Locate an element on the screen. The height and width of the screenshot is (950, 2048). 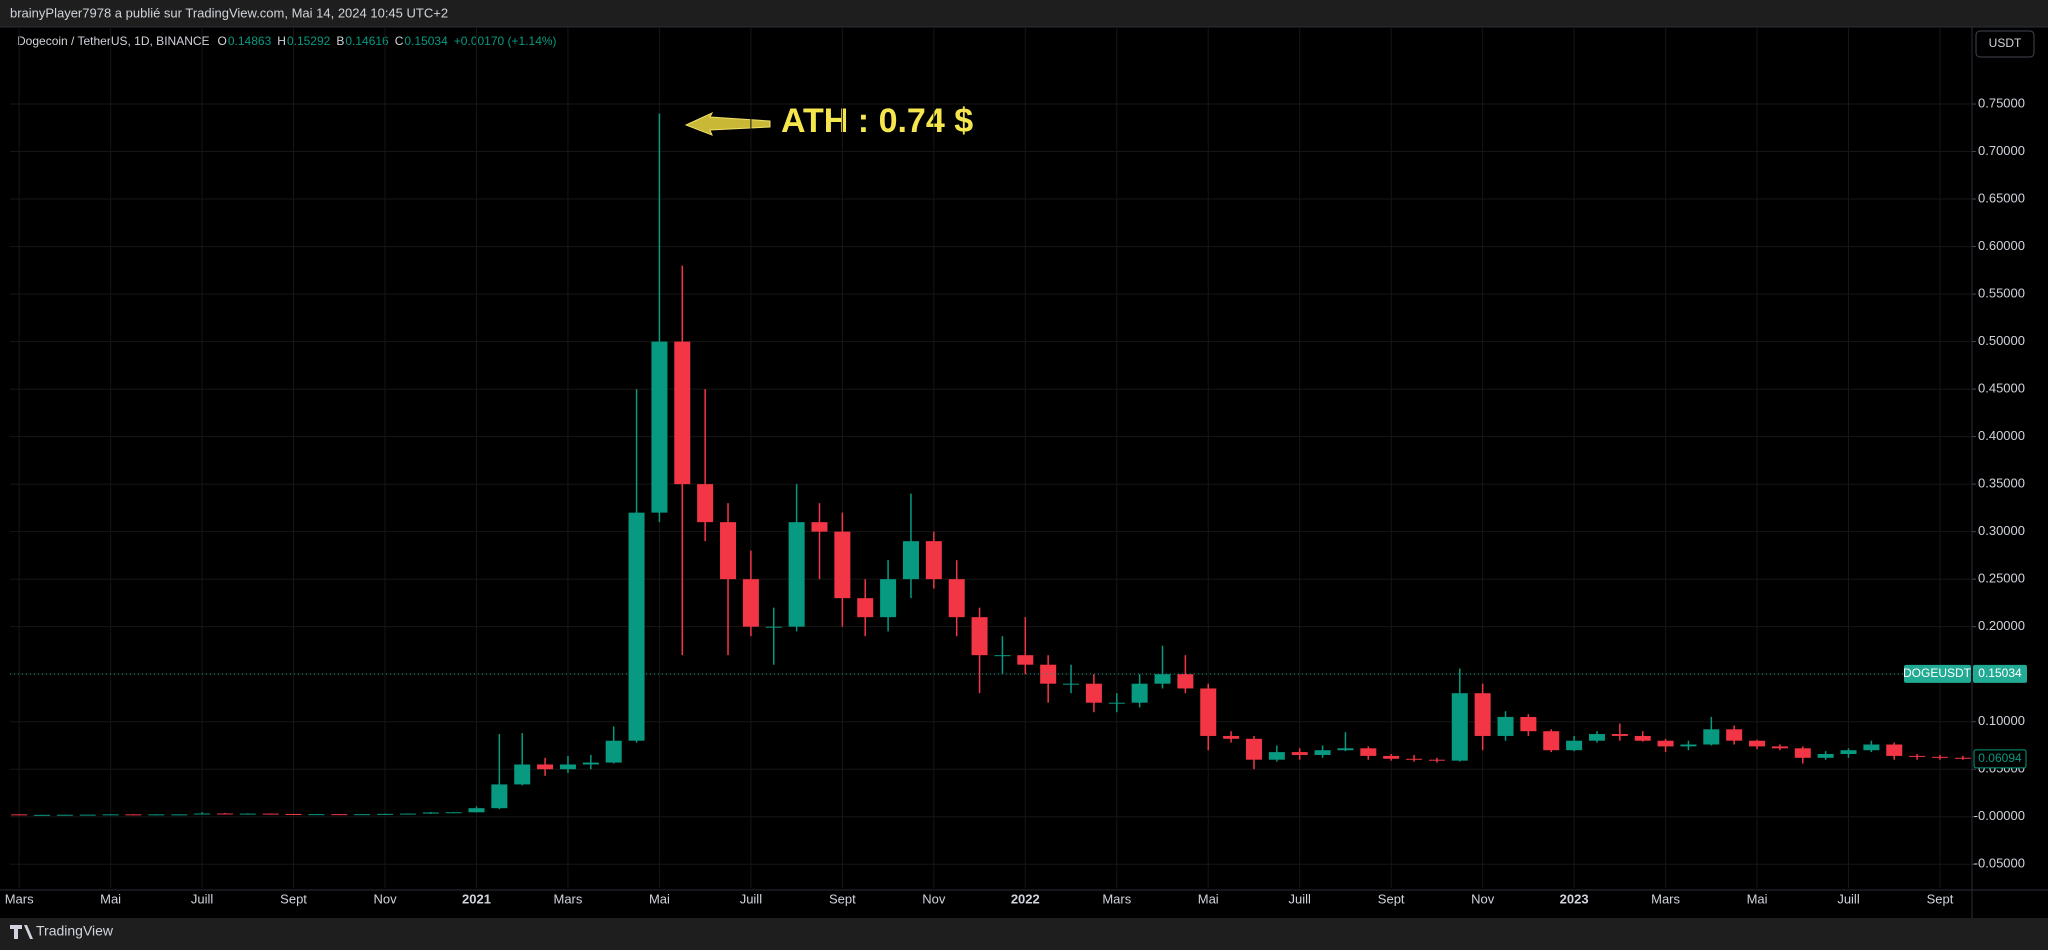
y-tick-label: 0.70000 is located at coordinates (2001, 150).